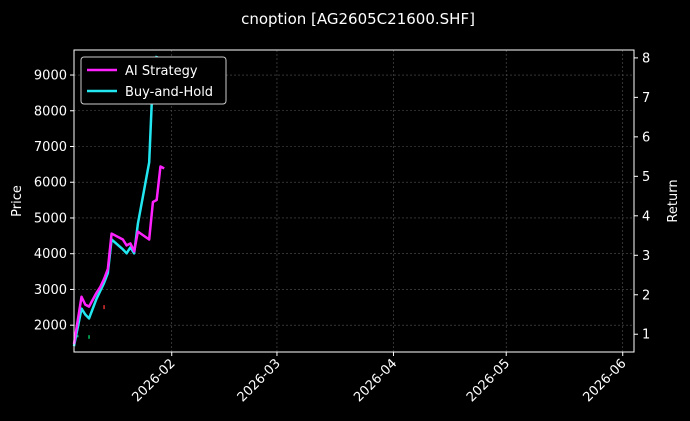 Image resolution: width=690 pixels, height=421 pixels. Describe the element at coordinates (17, 201) in the screenshot. I see `y-axis-label: Price` at that location.